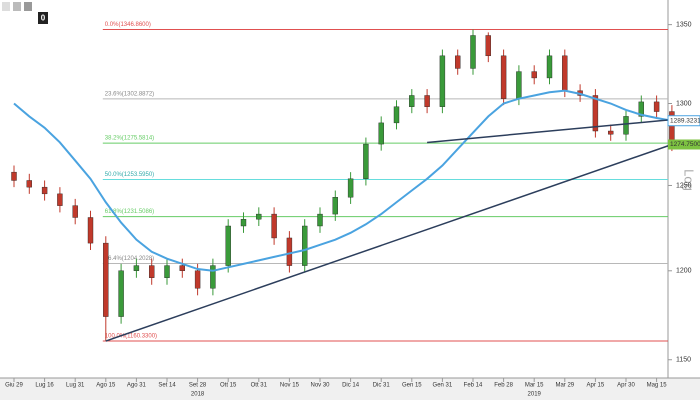  Describe the element at coordinates (320, 386) in the screenshot. I see `x-tick-label: Nov 30` at that location.